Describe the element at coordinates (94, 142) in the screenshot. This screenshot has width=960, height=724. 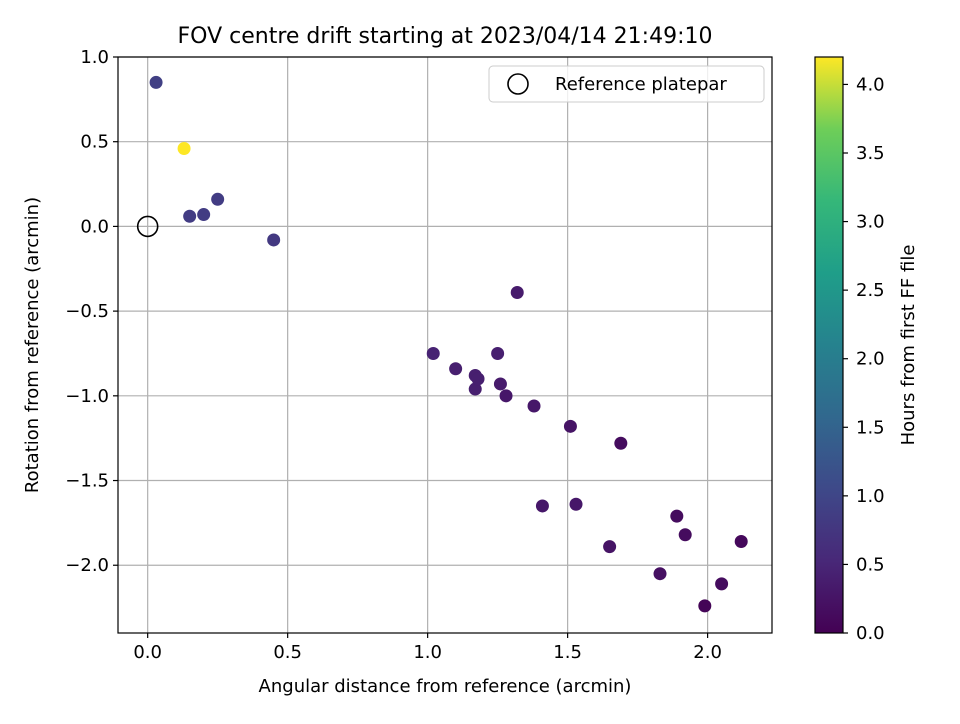
I see `y-tick-label: 0.5` at that location.